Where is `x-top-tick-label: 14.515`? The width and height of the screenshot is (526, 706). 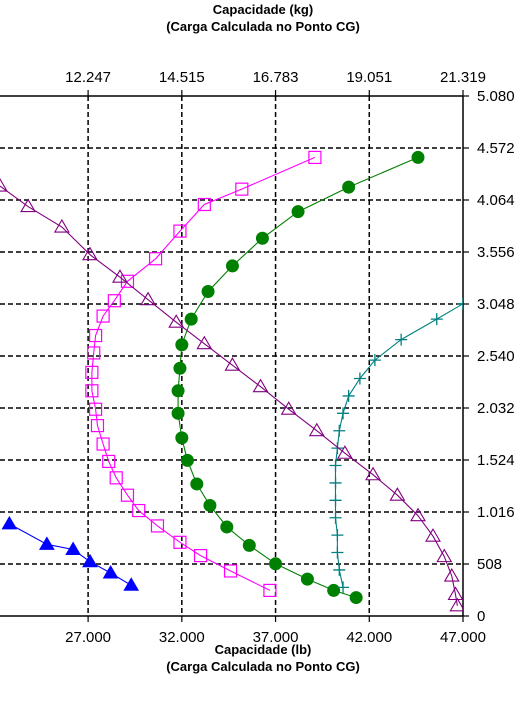
x-top-tick-label: 14.515 is located at coordinates (182, 77).